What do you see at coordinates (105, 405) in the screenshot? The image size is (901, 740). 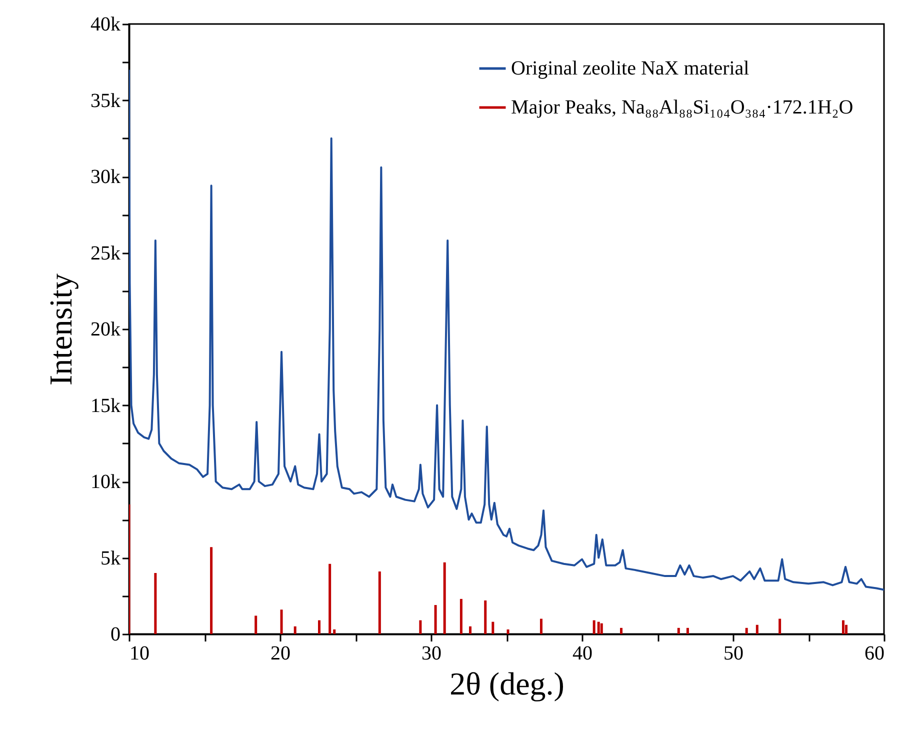 I see `y-tick-label: 15k` at bounding box center [105, 405].